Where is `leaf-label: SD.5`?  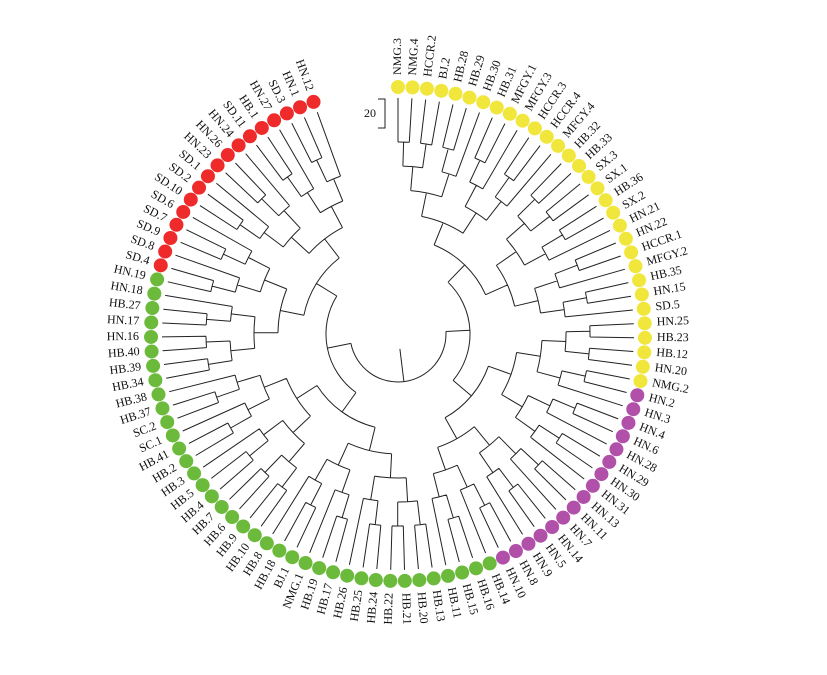 leaf-label: SD.5 is located at coordinates (668, 305).